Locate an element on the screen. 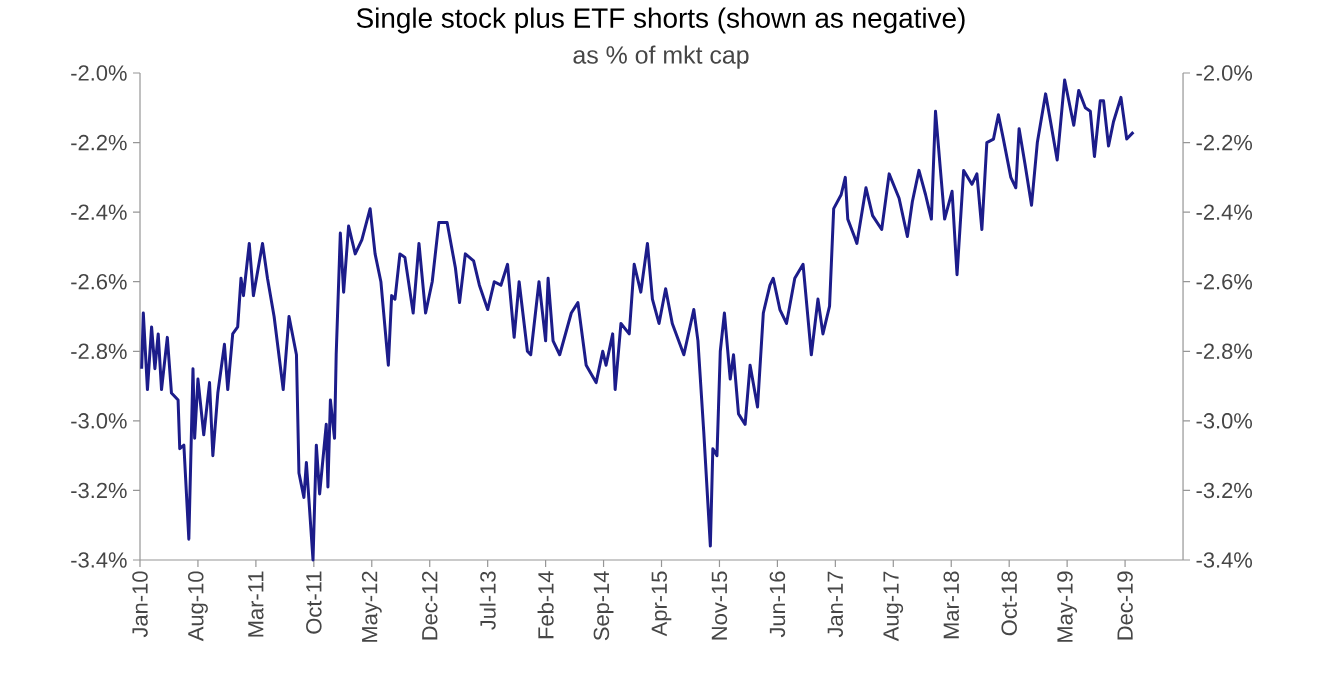 This screenshot has width=1322, height=695. y-tick-label: -2.2% is located at coordinates (1224, 142).